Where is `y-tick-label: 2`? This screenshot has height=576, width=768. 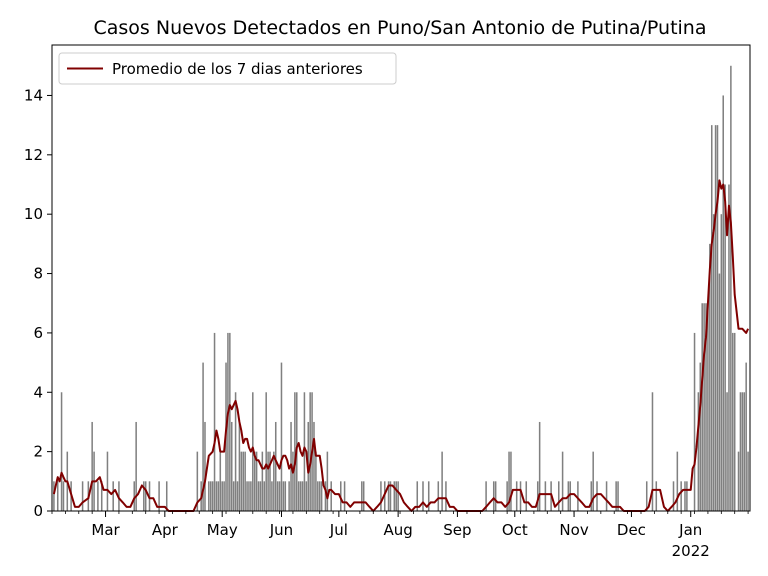 y-tick-label: 2 is located at coordinates (38, 452).